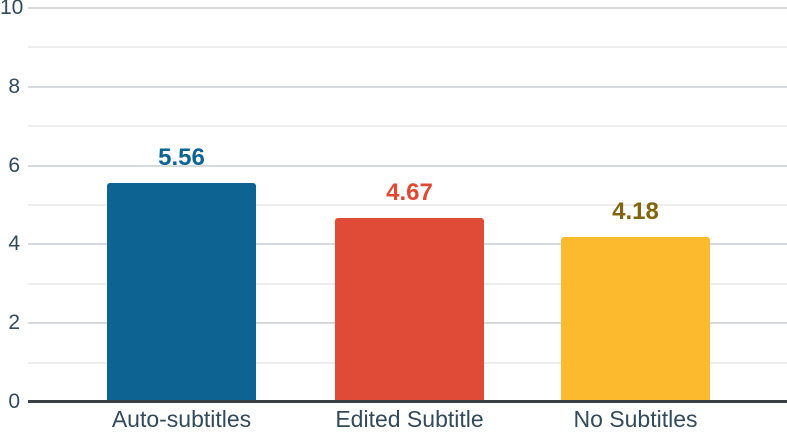 The image size is (787, 434). What do you see at coordinates (12, 9) in the screenshot?
I see `y-tick-label: 10` at bounding box center [12, 9].